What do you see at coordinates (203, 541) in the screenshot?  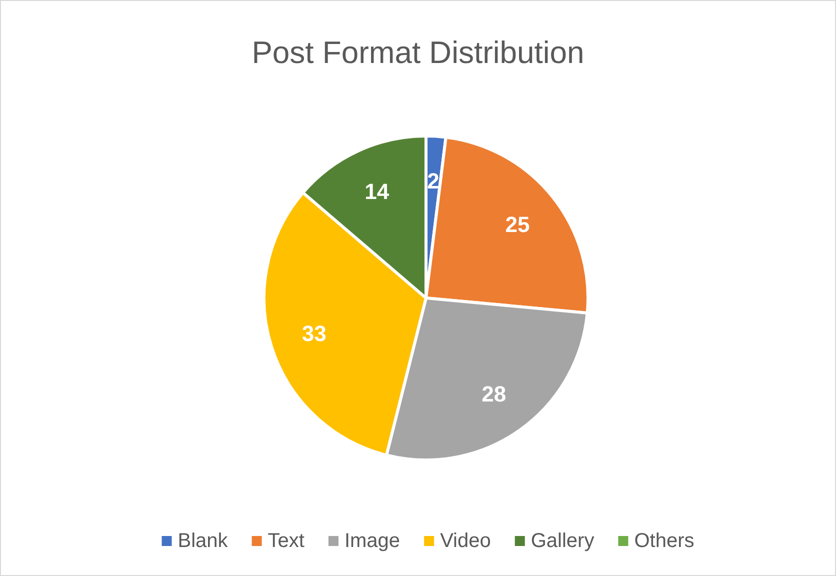 I see `legend-label: Blank` at bounding box center [203, 541].